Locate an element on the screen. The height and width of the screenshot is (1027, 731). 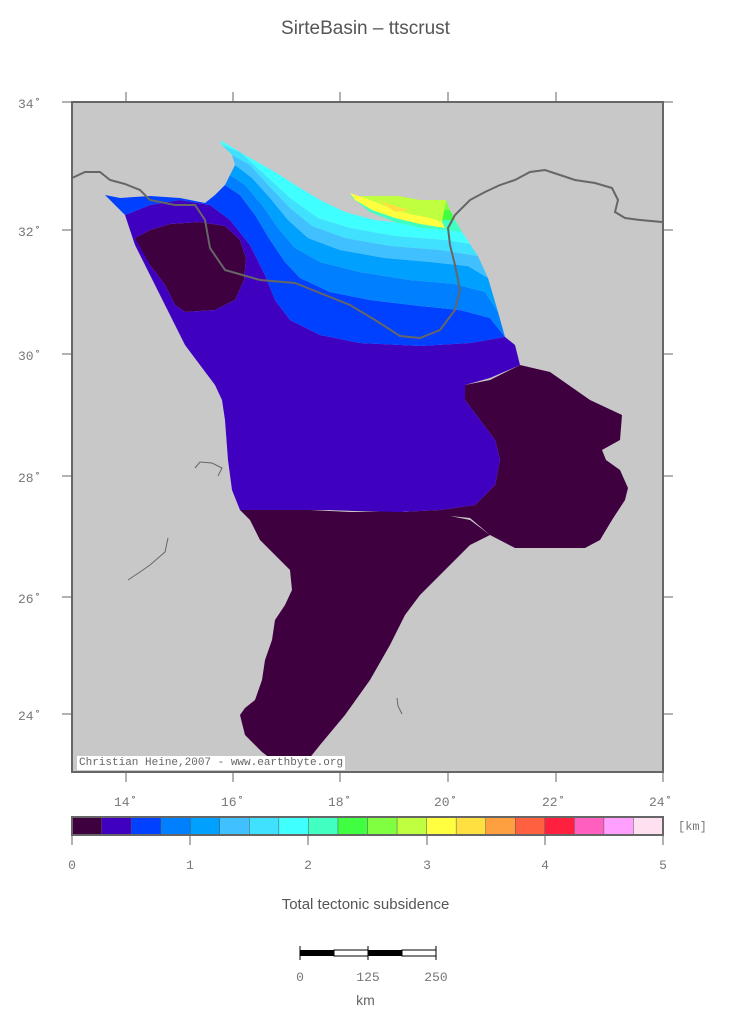
region-blue is located at coordinates (305, 265).